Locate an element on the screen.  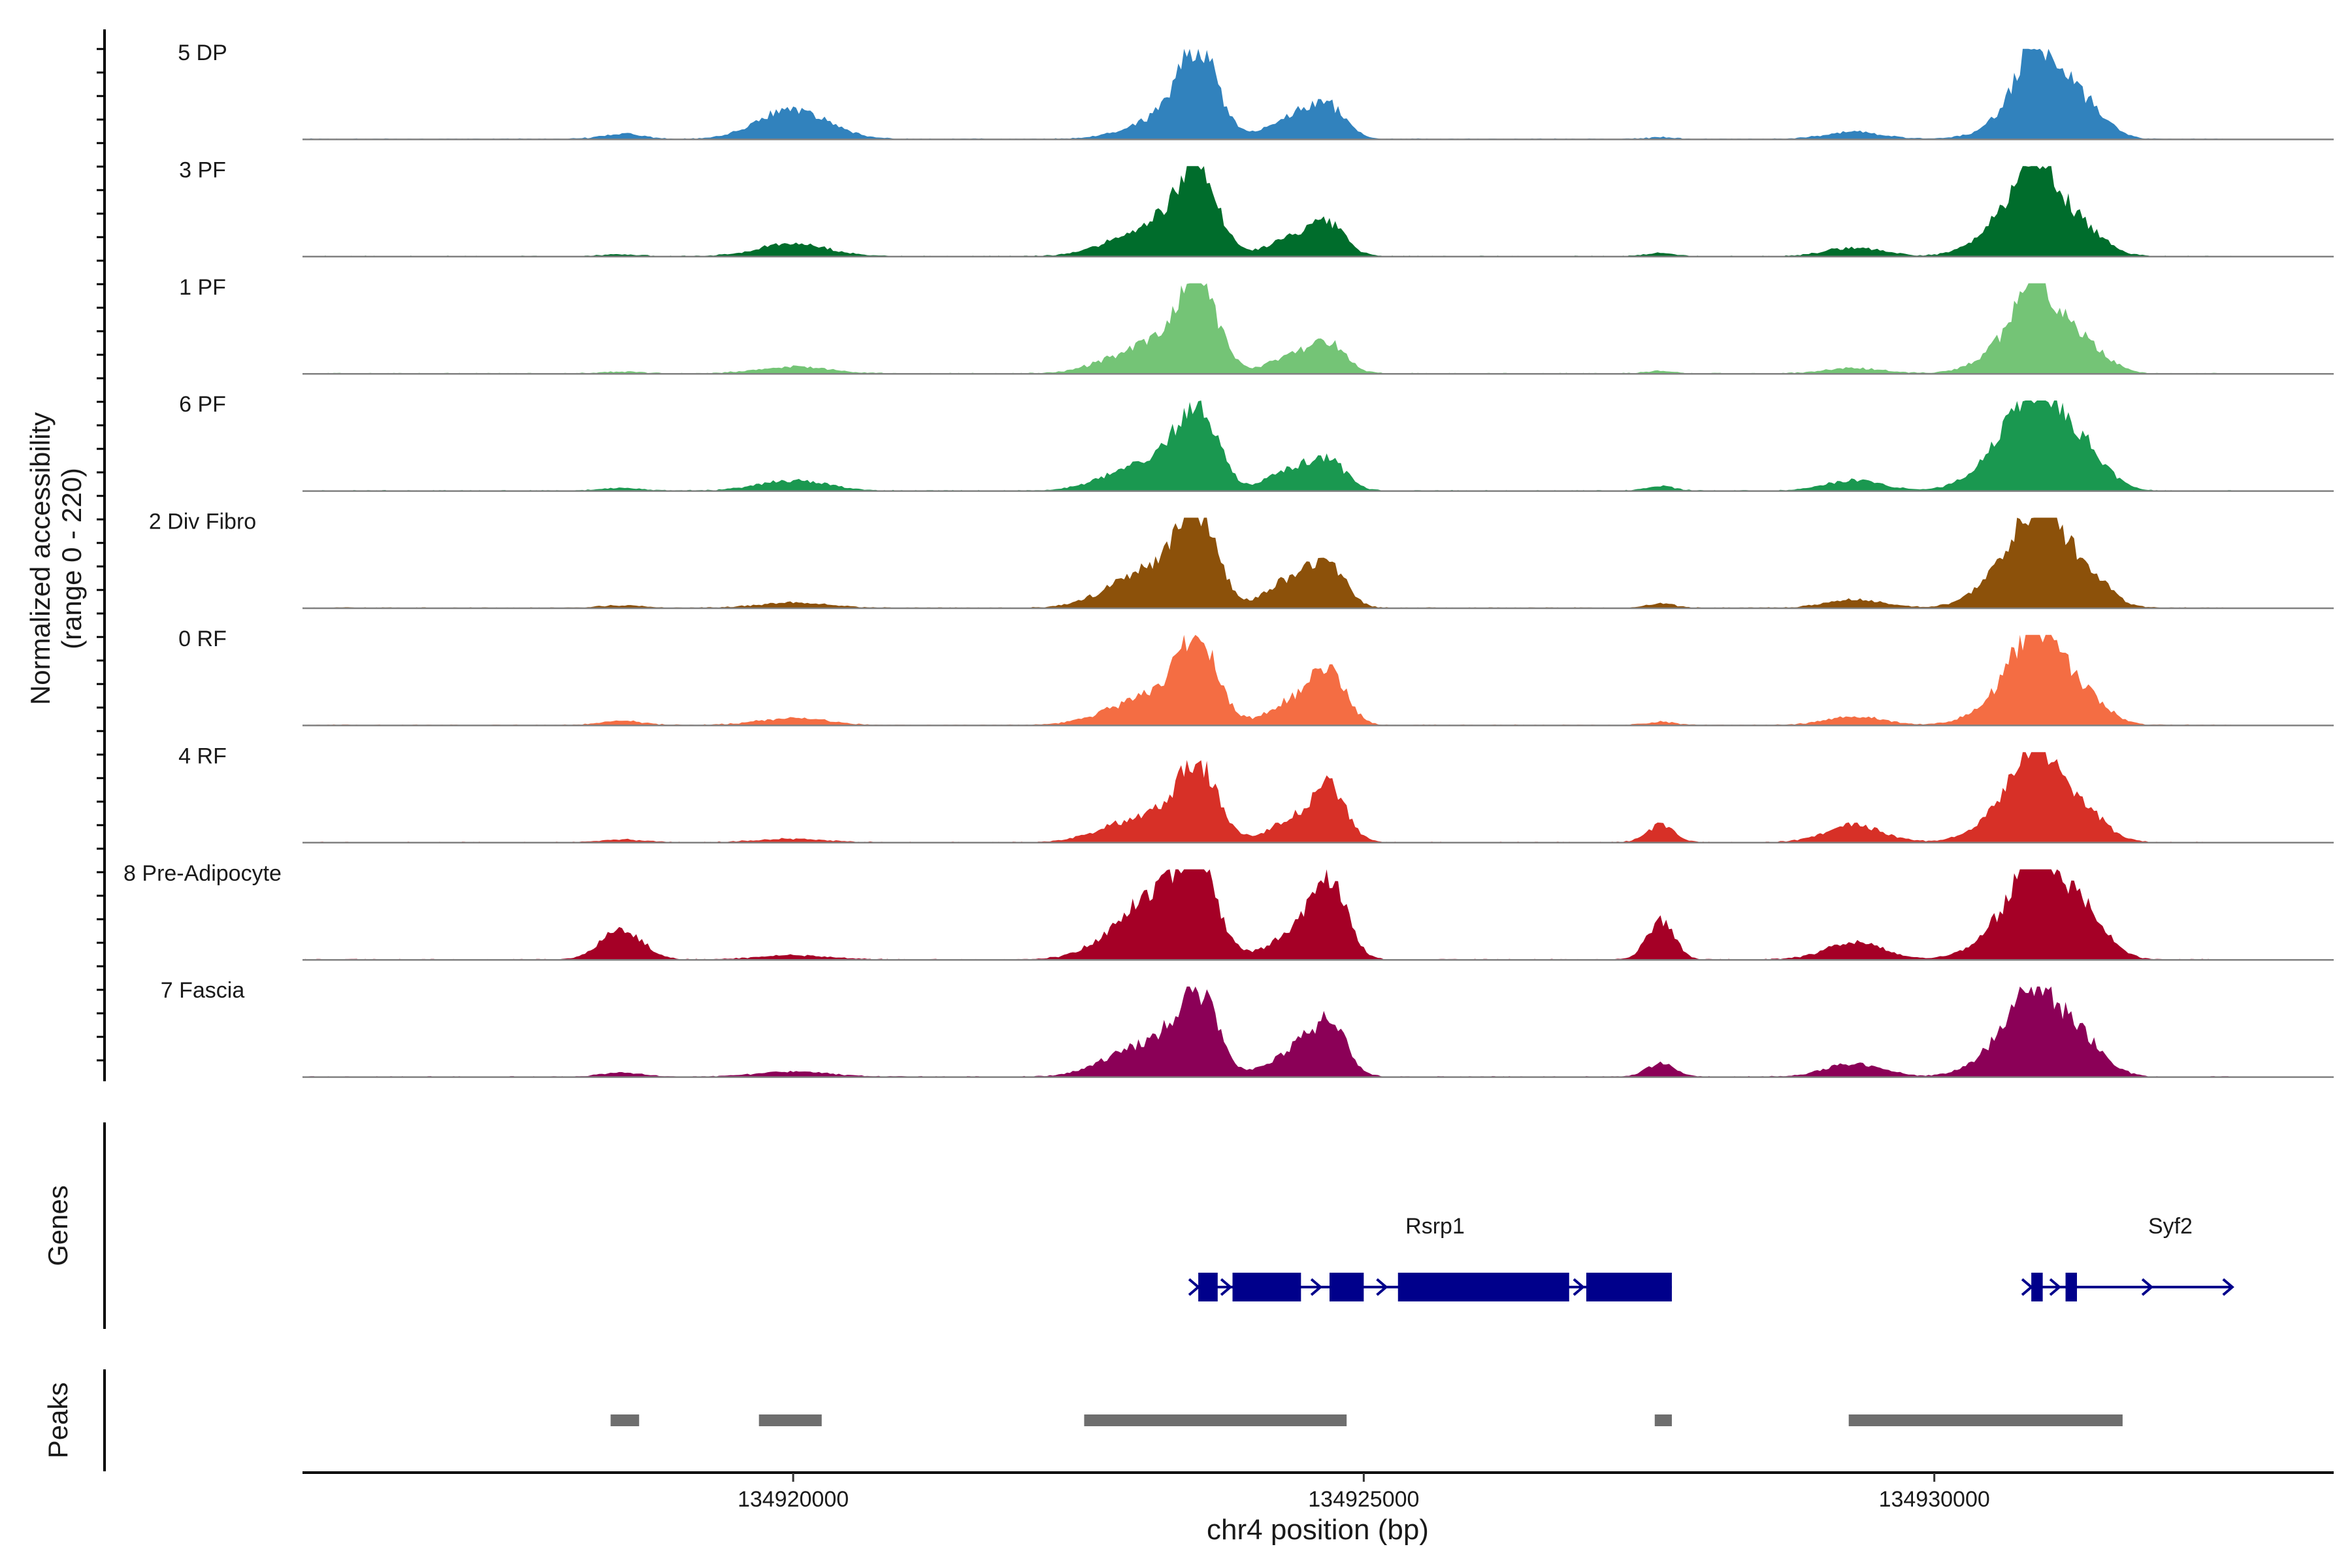
track-6: 0 RF is located at coordinates (1256, 677).